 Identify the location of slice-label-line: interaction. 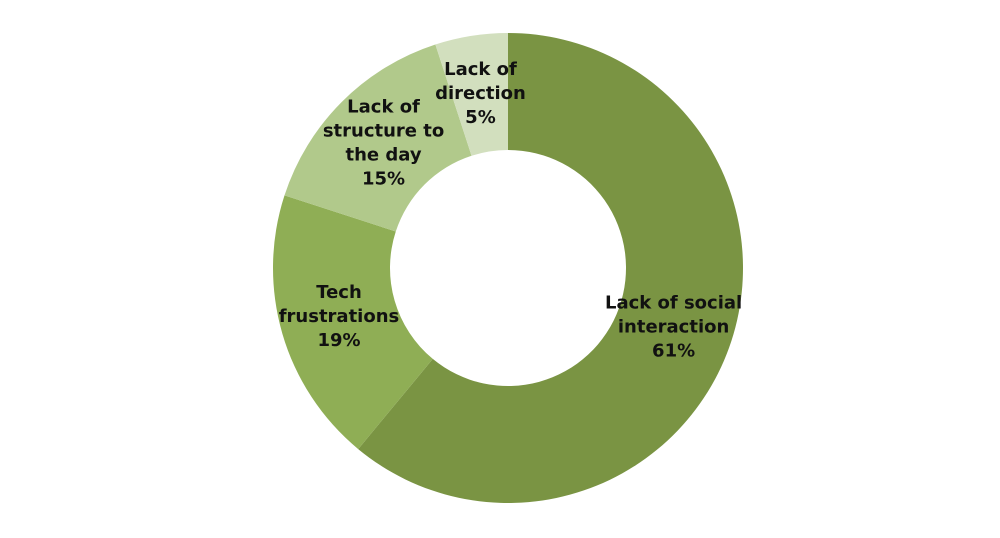
(673, 327).